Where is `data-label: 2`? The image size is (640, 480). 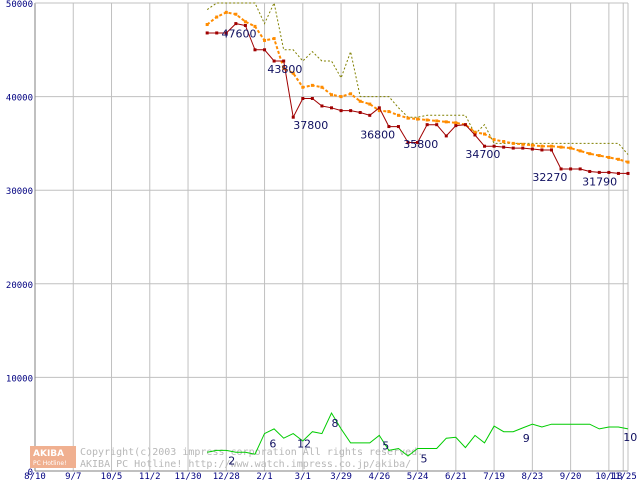 data-label: 2 is located at coordinates (231, 460).